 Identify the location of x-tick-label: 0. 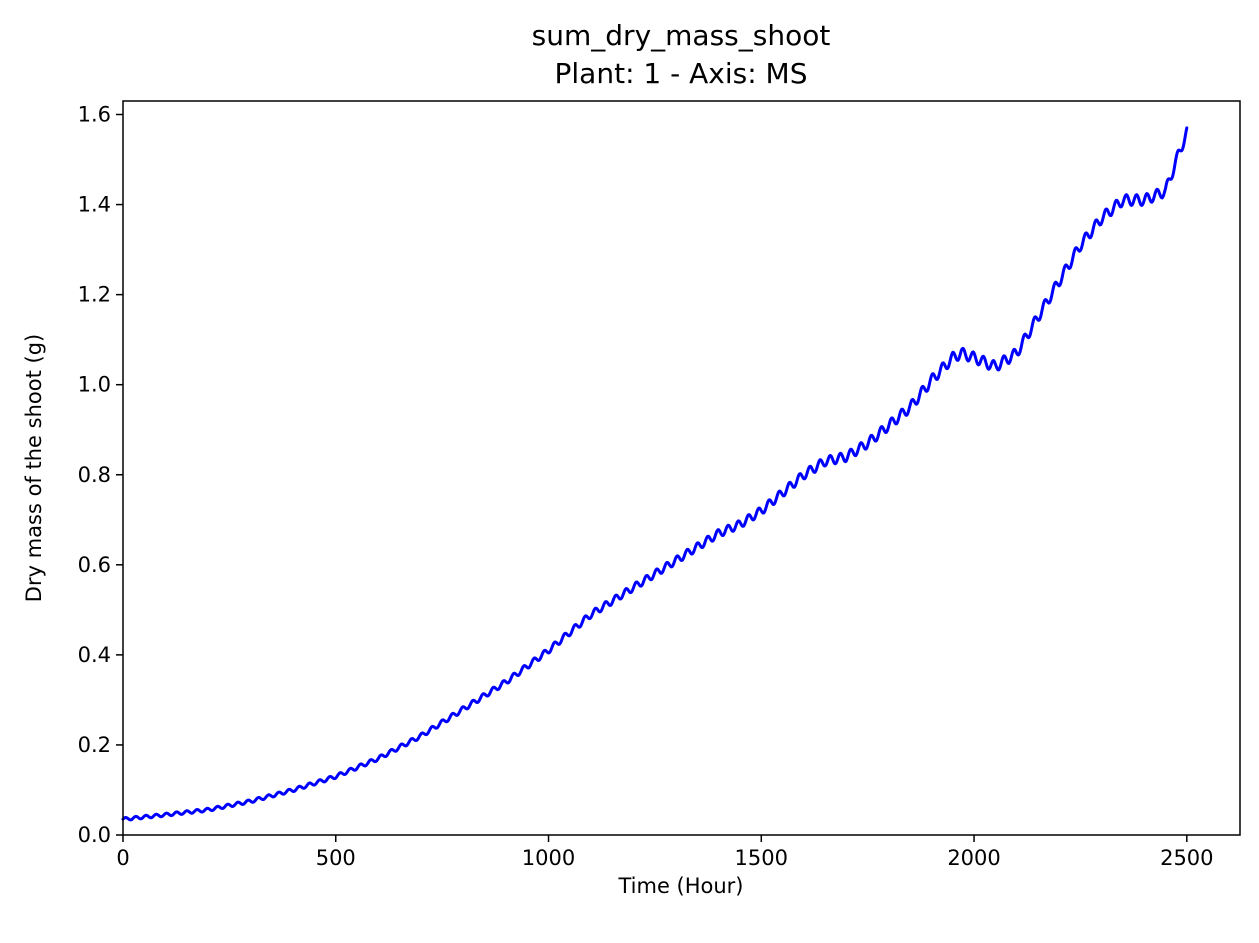
(122, 858).